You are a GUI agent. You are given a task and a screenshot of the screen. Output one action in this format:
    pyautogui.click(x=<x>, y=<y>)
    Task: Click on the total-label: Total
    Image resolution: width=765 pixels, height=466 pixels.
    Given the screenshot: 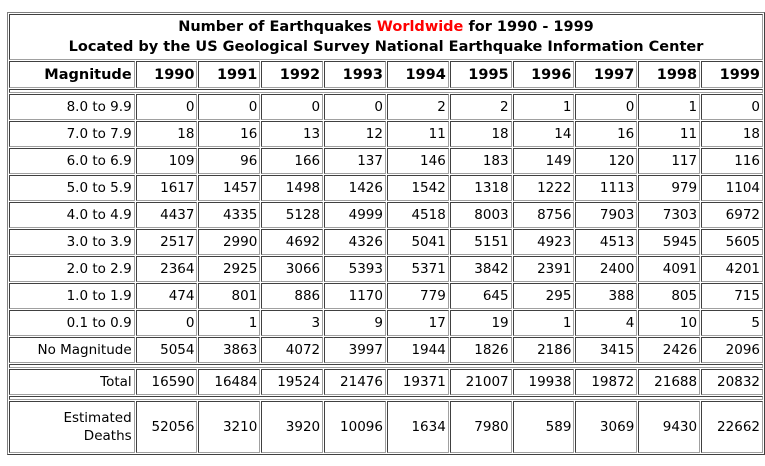 What is the action you would take?
    pyautogui.click(x=72, y=382)
    